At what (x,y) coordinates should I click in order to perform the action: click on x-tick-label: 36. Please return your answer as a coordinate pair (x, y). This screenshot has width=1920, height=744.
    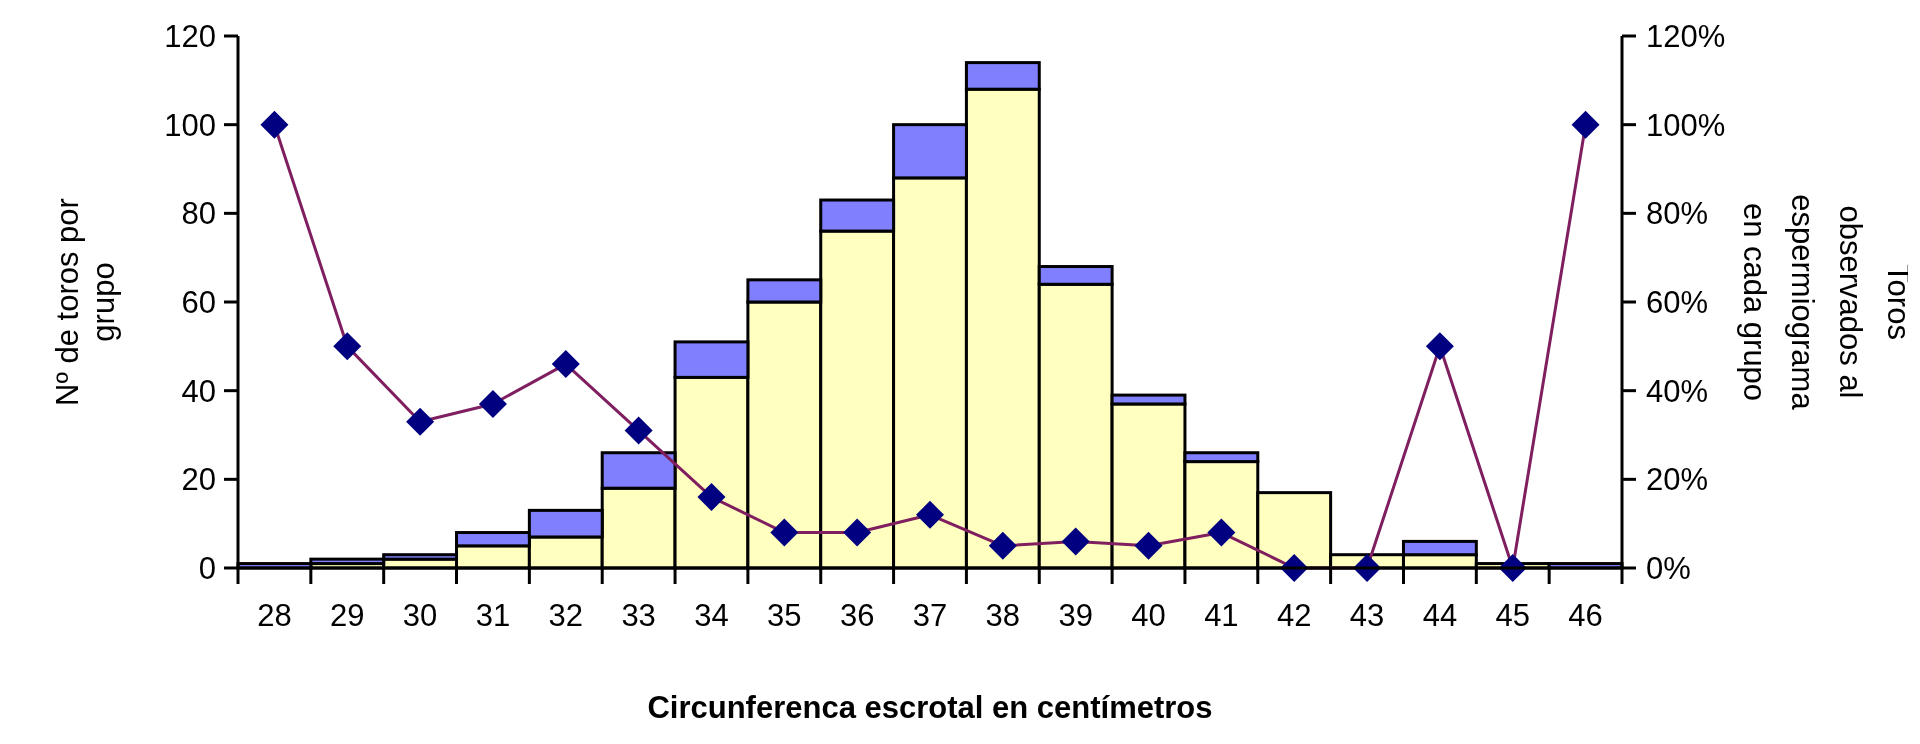
    Looking at the image, I should click on (857, 615).